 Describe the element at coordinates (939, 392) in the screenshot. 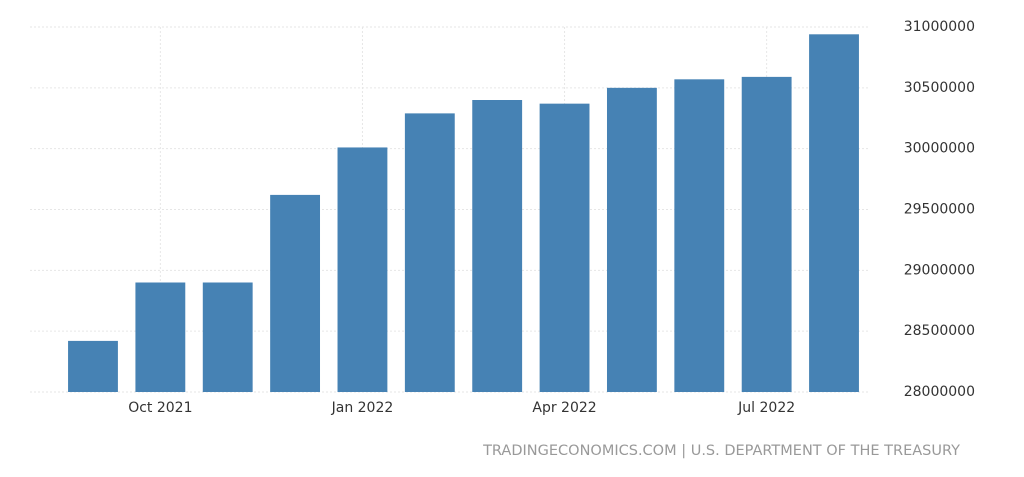

I see `y-tick-label: 28000000` at that location.